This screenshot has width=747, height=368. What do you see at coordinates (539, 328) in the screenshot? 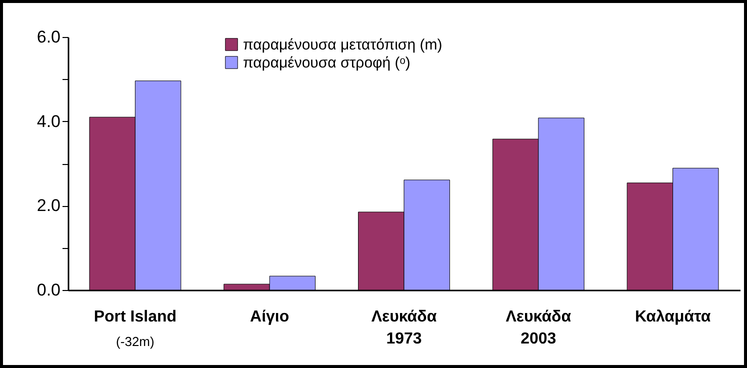
I see `x-tick-label: Λευκάδα 2003` at bounding box center [539, 328].